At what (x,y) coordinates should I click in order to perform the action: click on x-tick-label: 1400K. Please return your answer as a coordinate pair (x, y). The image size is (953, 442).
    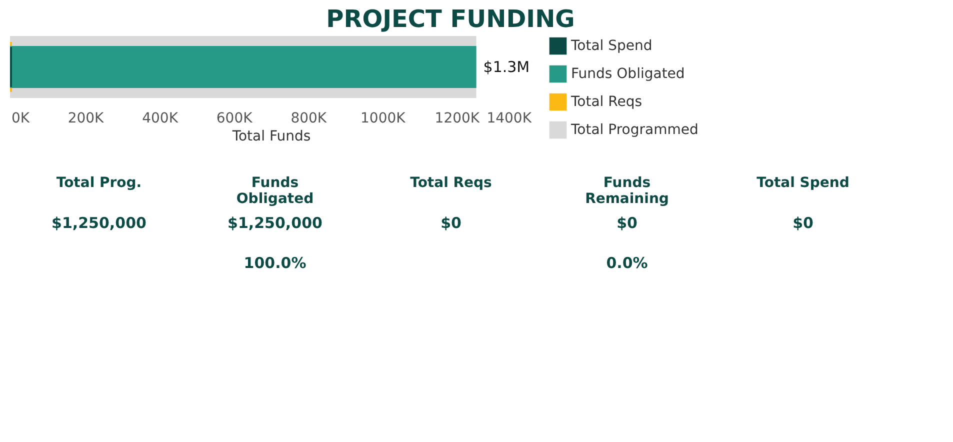
    Looking at the image, I should click on (509, 118).